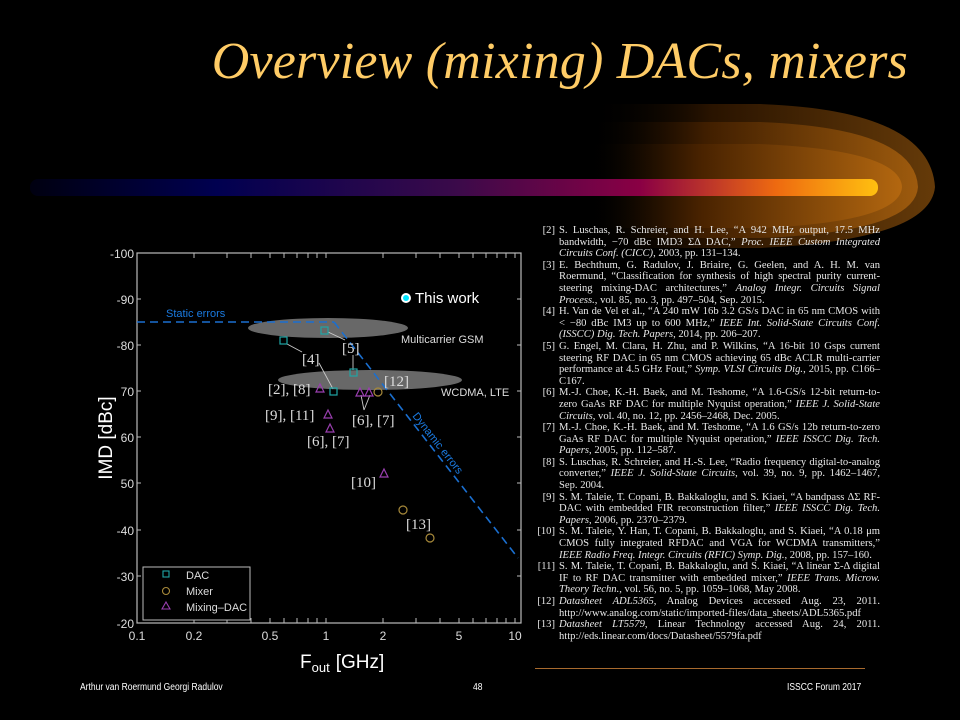 The image size is (960, 720). I want to click on reference-number: [5], so click(548, 346).